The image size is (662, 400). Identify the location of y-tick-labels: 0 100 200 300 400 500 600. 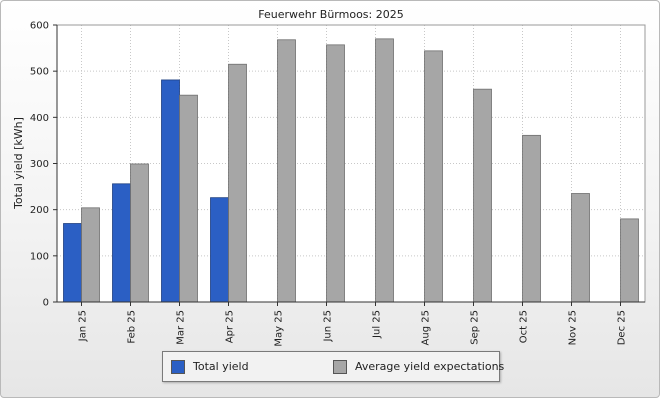
(43, 165).